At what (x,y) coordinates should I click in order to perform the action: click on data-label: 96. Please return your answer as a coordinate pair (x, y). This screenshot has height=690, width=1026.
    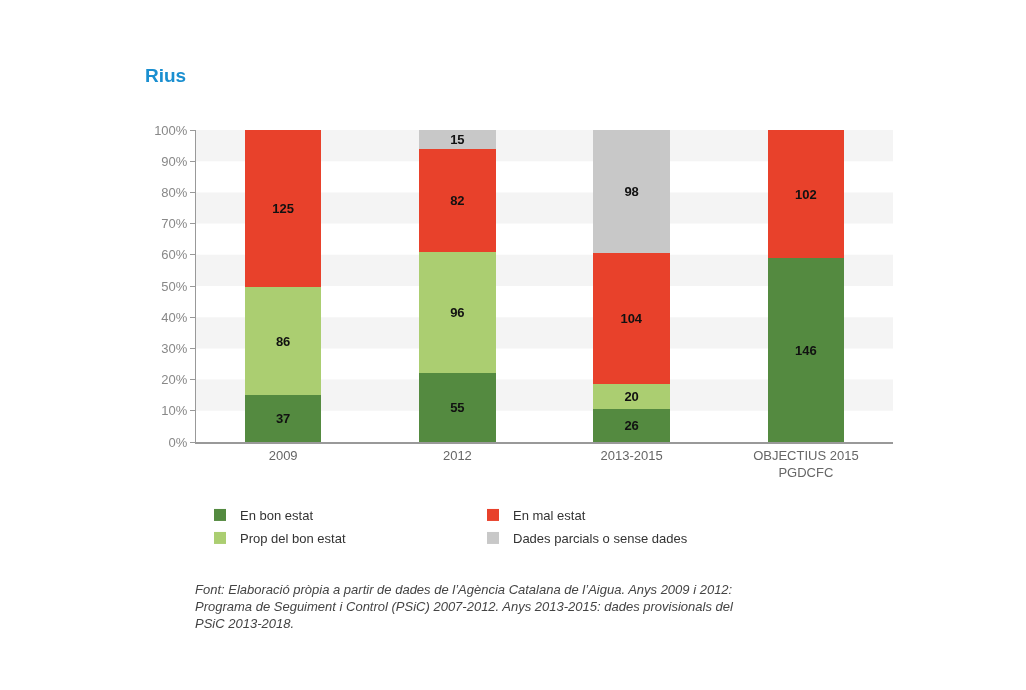
    Looking at the image, I should click on (457, 312).